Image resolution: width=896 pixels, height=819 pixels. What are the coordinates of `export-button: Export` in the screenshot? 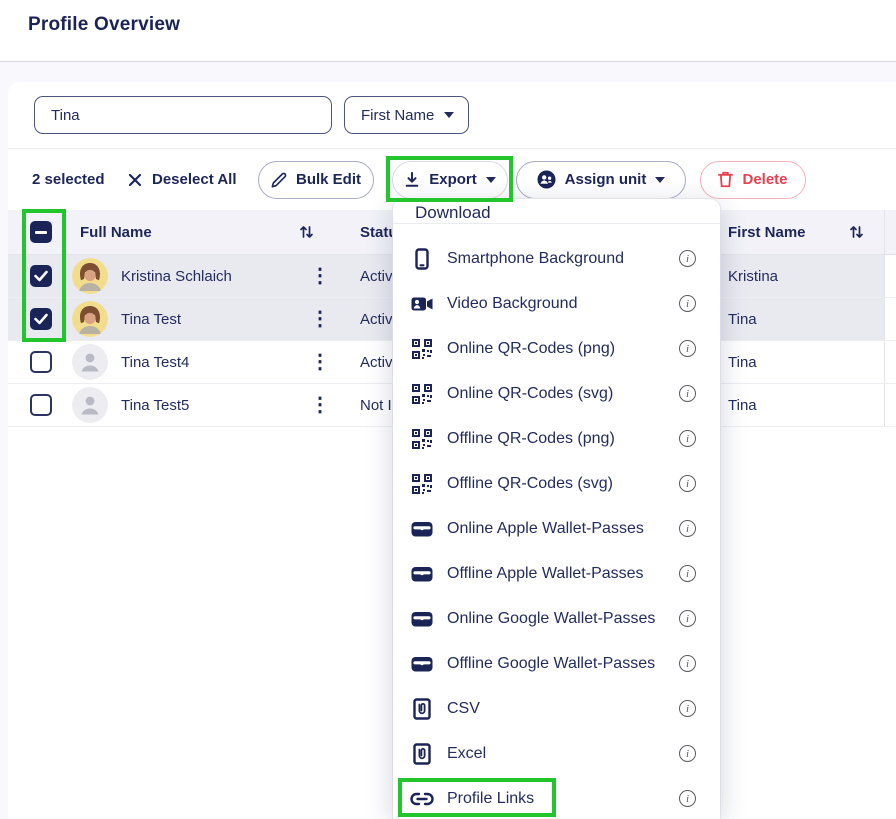 It's located at (450, 179).